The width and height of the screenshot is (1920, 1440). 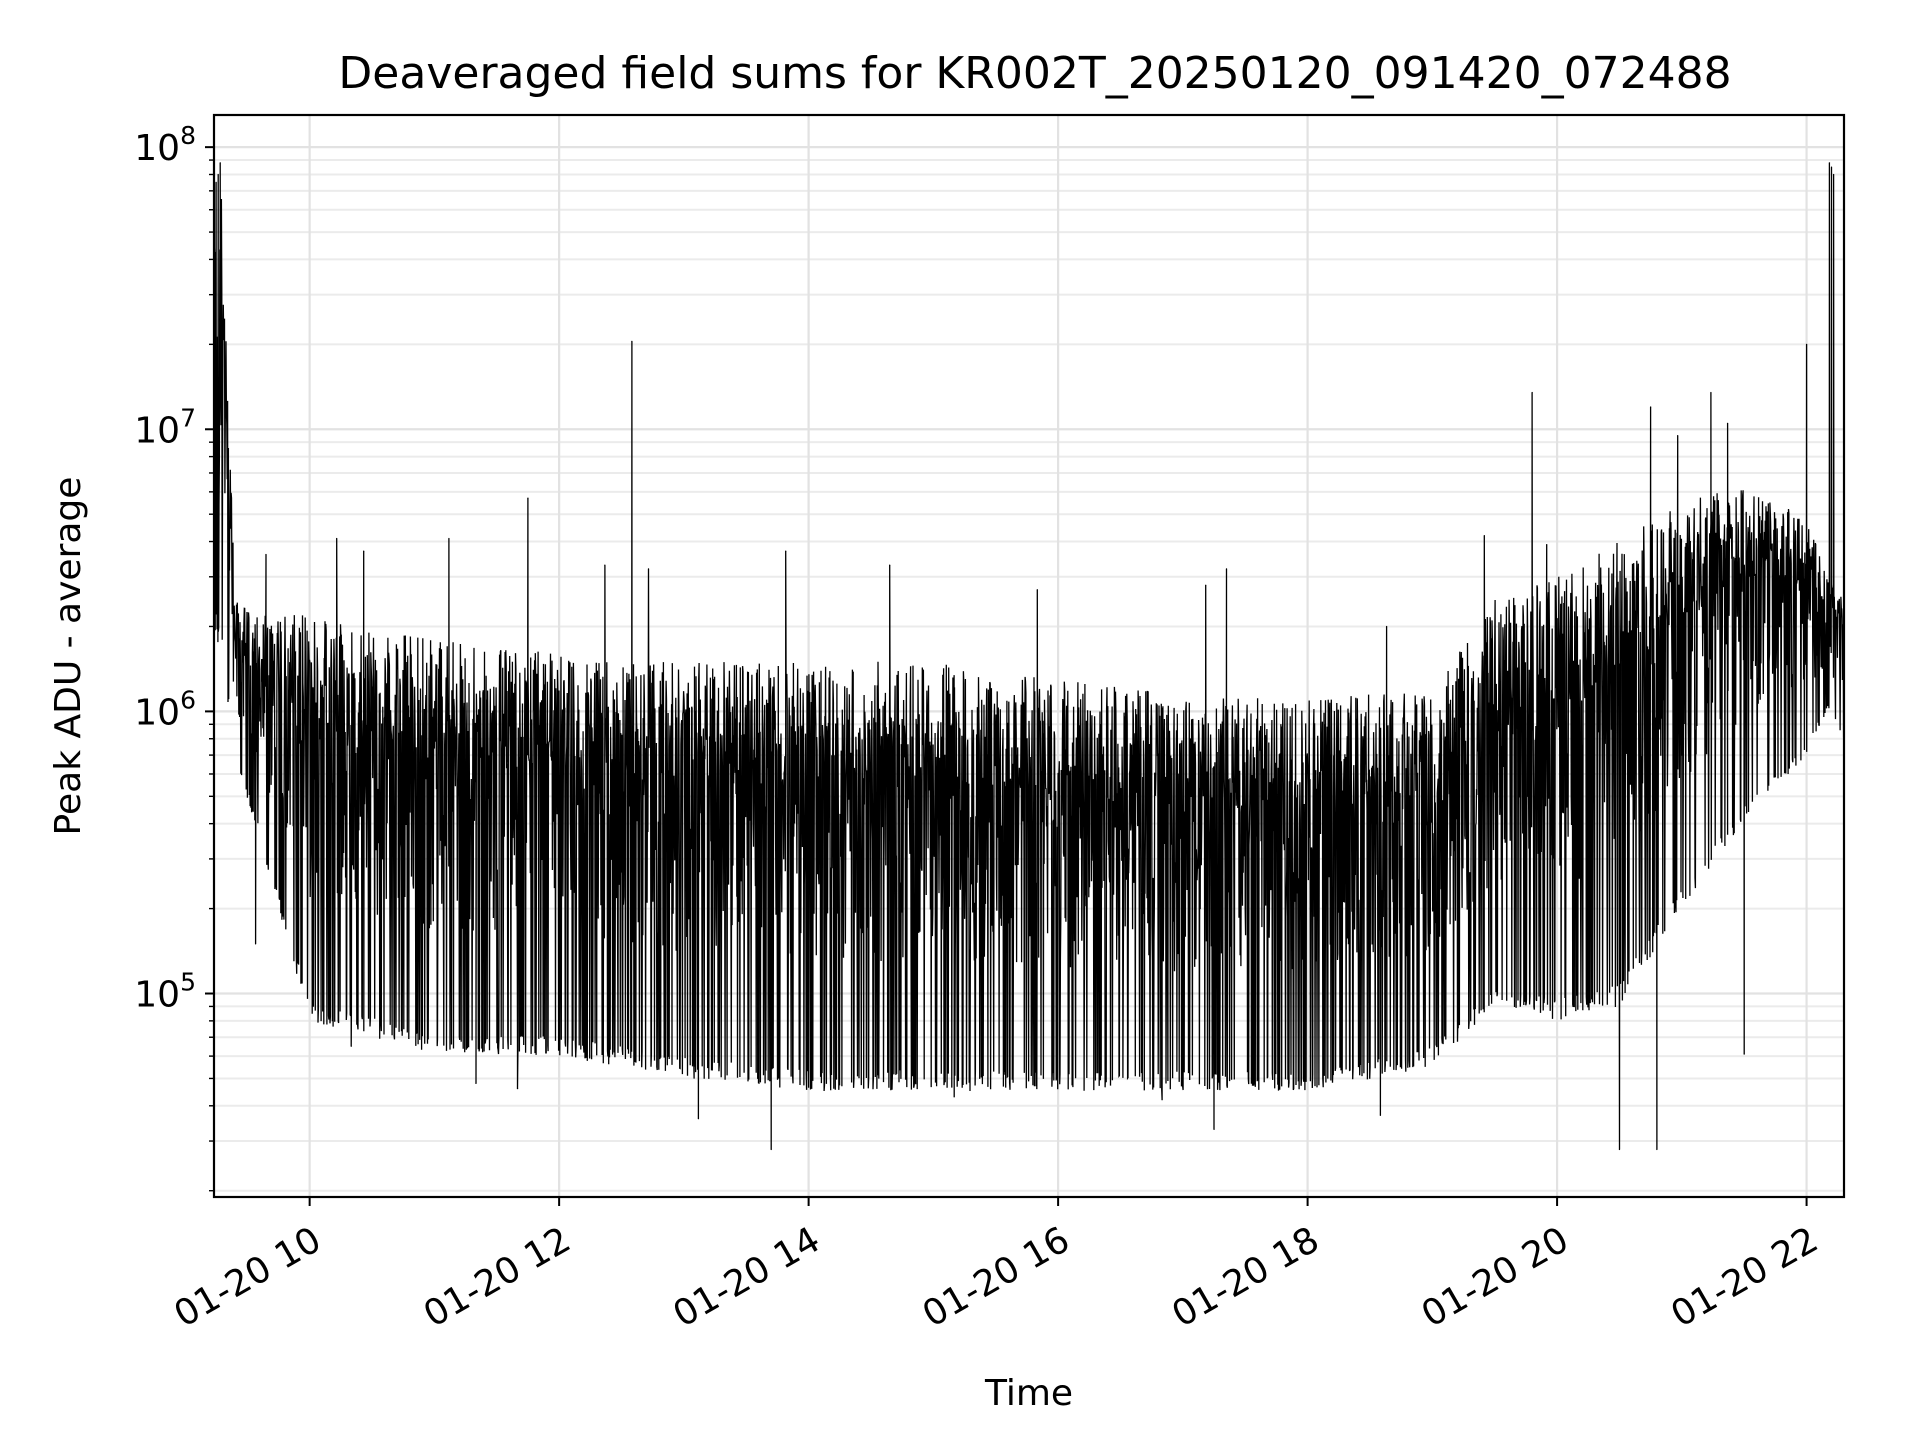 What do you see at coordinates (165, 992) in the screenshot?
I see `y-tick-label: 10⁵` at bounding box center [165, 992].